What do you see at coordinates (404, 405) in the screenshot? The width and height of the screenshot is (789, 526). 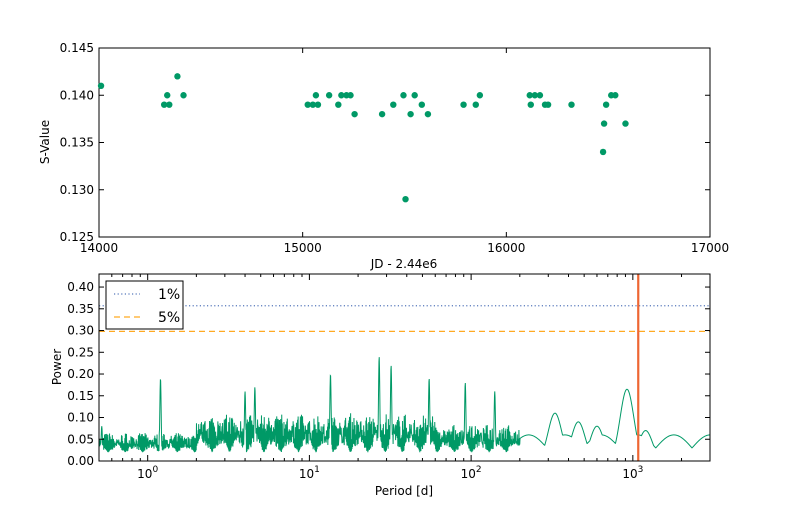 I see `periodogram-line` at bounding box center [404, 405].